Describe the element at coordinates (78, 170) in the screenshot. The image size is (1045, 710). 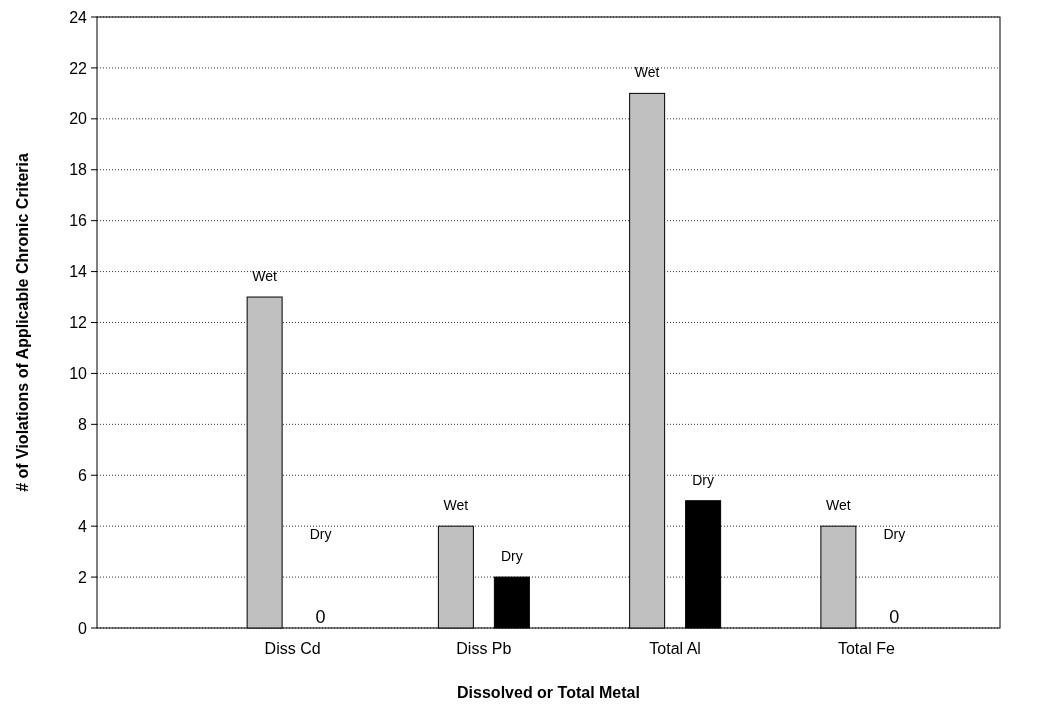
I see `y-tick-label: 18` at that location.